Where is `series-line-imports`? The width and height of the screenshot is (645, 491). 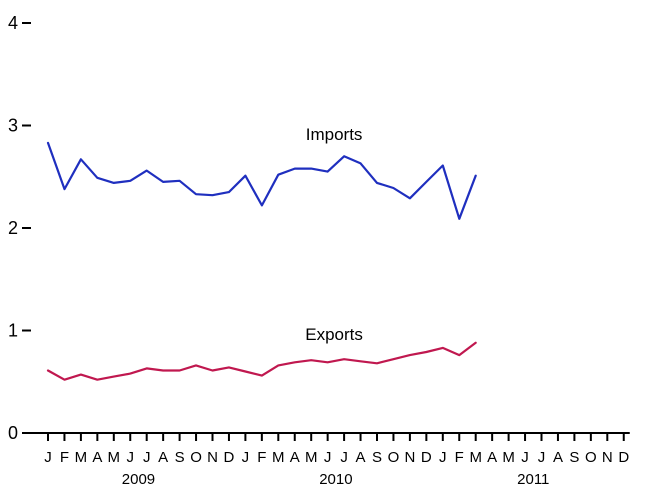
series-line-imports is located at coordinates (261, 180).